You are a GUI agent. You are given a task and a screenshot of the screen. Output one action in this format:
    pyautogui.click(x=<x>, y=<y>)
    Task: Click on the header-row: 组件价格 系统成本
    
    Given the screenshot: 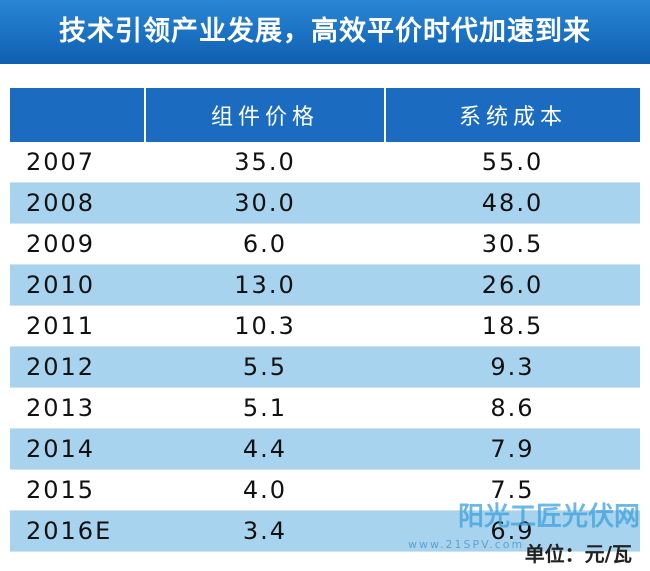 What is the action you would take?
    pyautogui.click(x=325, y=115)
    